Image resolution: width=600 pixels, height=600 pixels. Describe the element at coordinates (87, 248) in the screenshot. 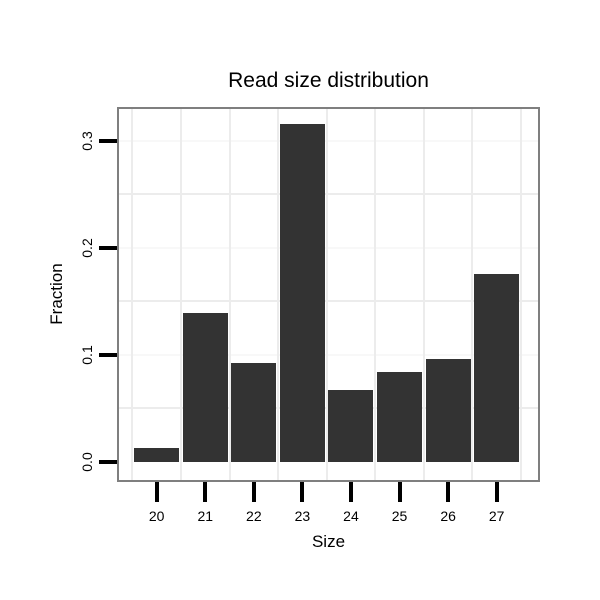

I see `y-axis-tick-label: 0.2` at that location.